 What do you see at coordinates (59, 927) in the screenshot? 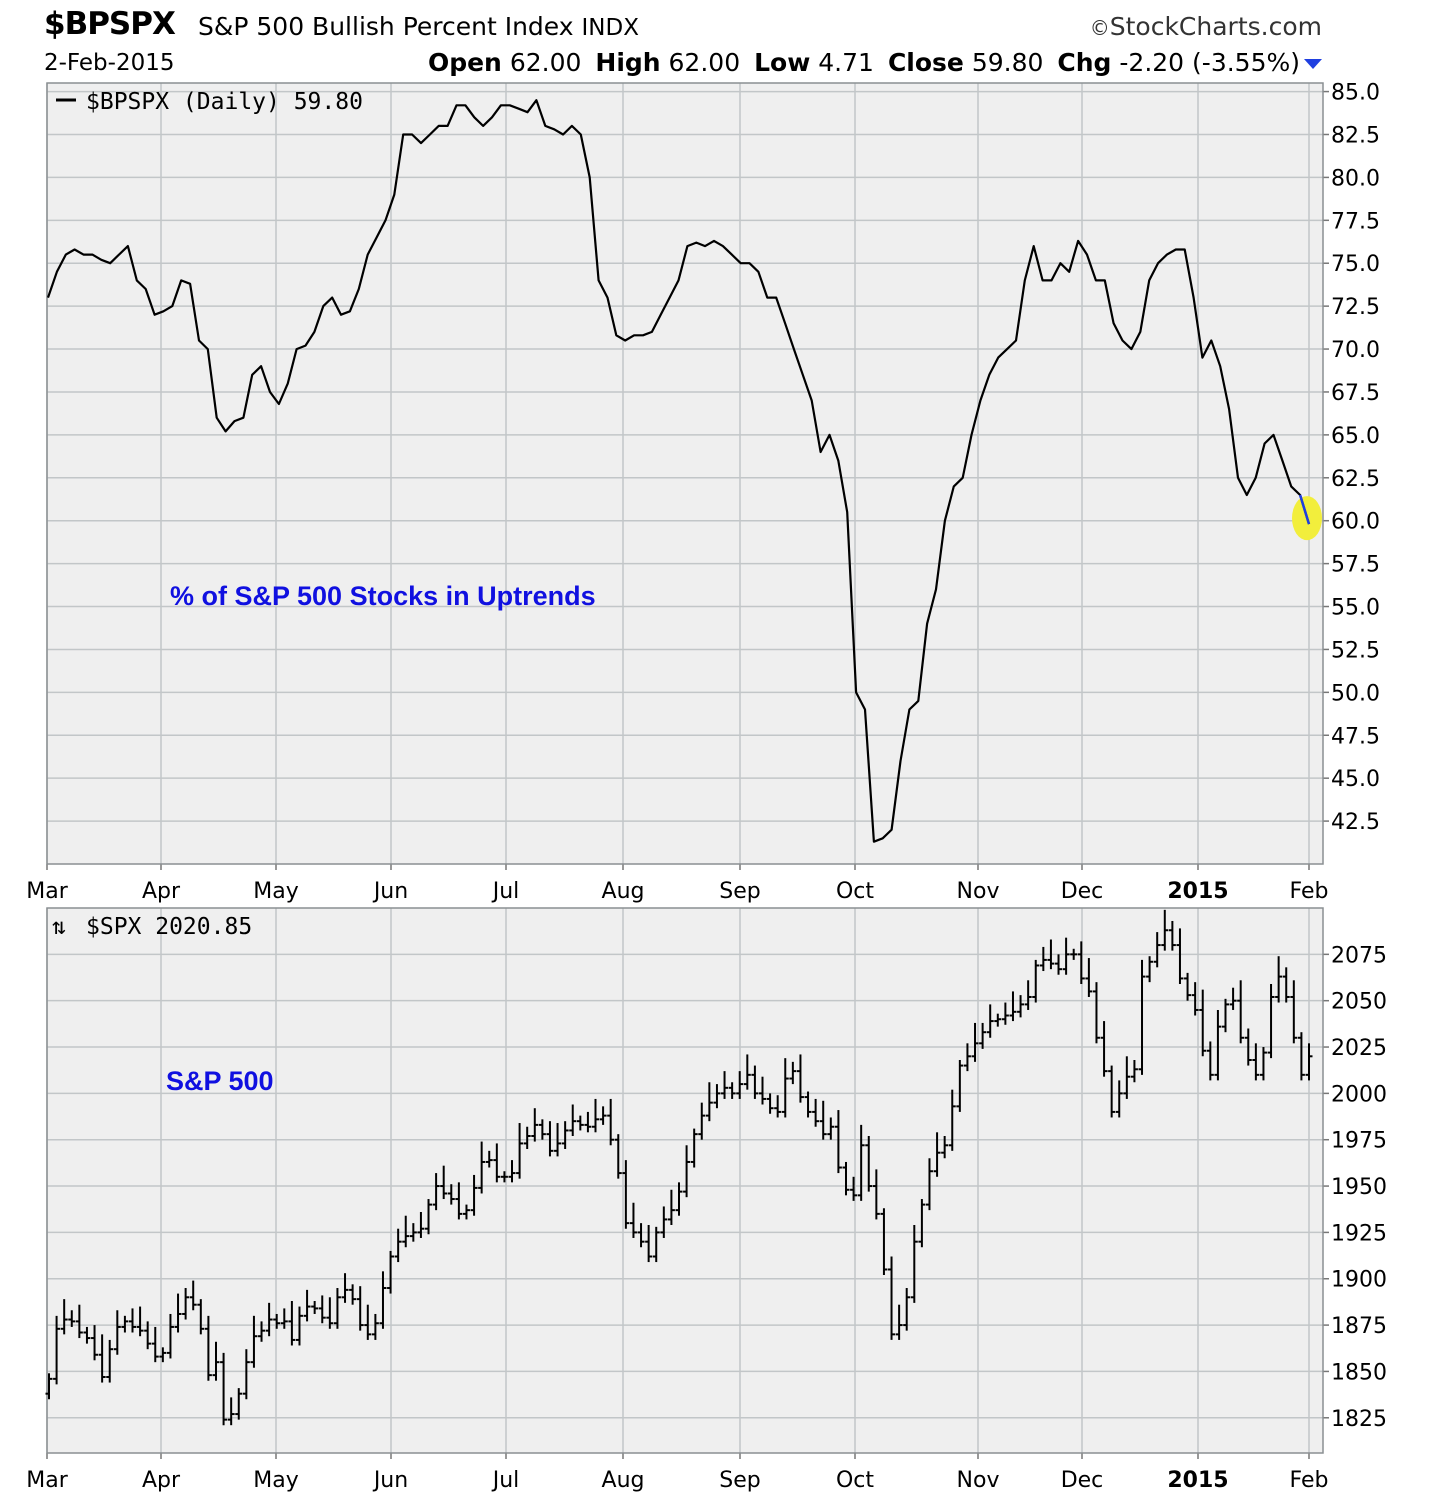
I see `legend-ohlc-icon: ⇅` at bounding box center [59, 927].